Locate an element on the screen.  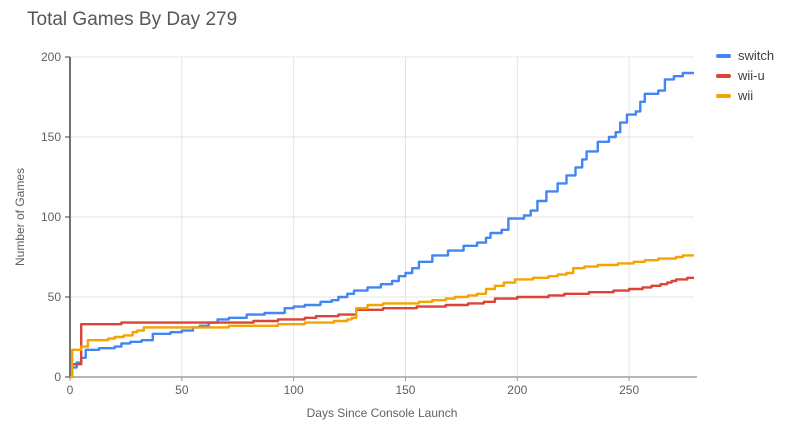
y-axis-title: Number of Games is located at coordinates (20, 217).